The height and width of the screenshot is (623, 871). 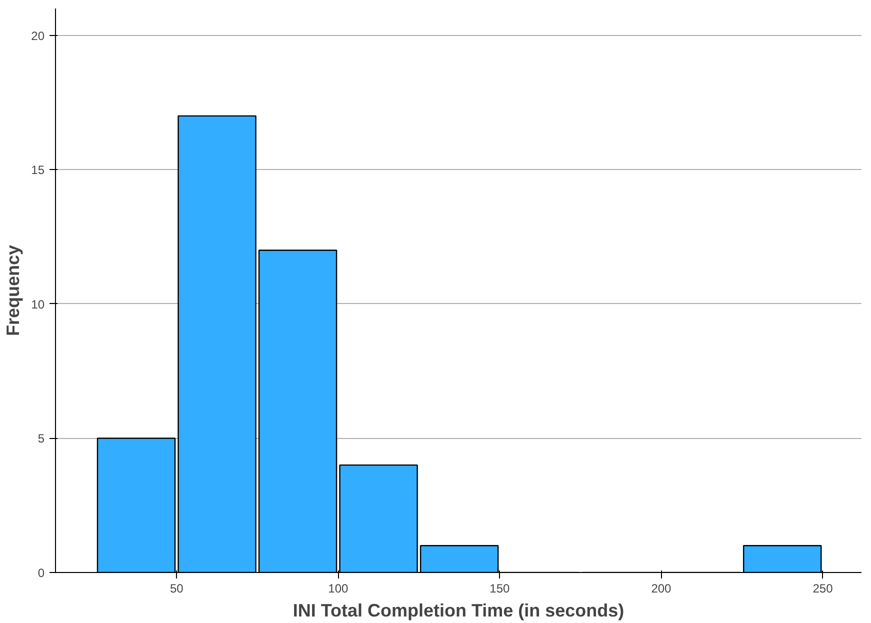 I want to click on y-axis-title: Frequency, so click(x=13, y=290).